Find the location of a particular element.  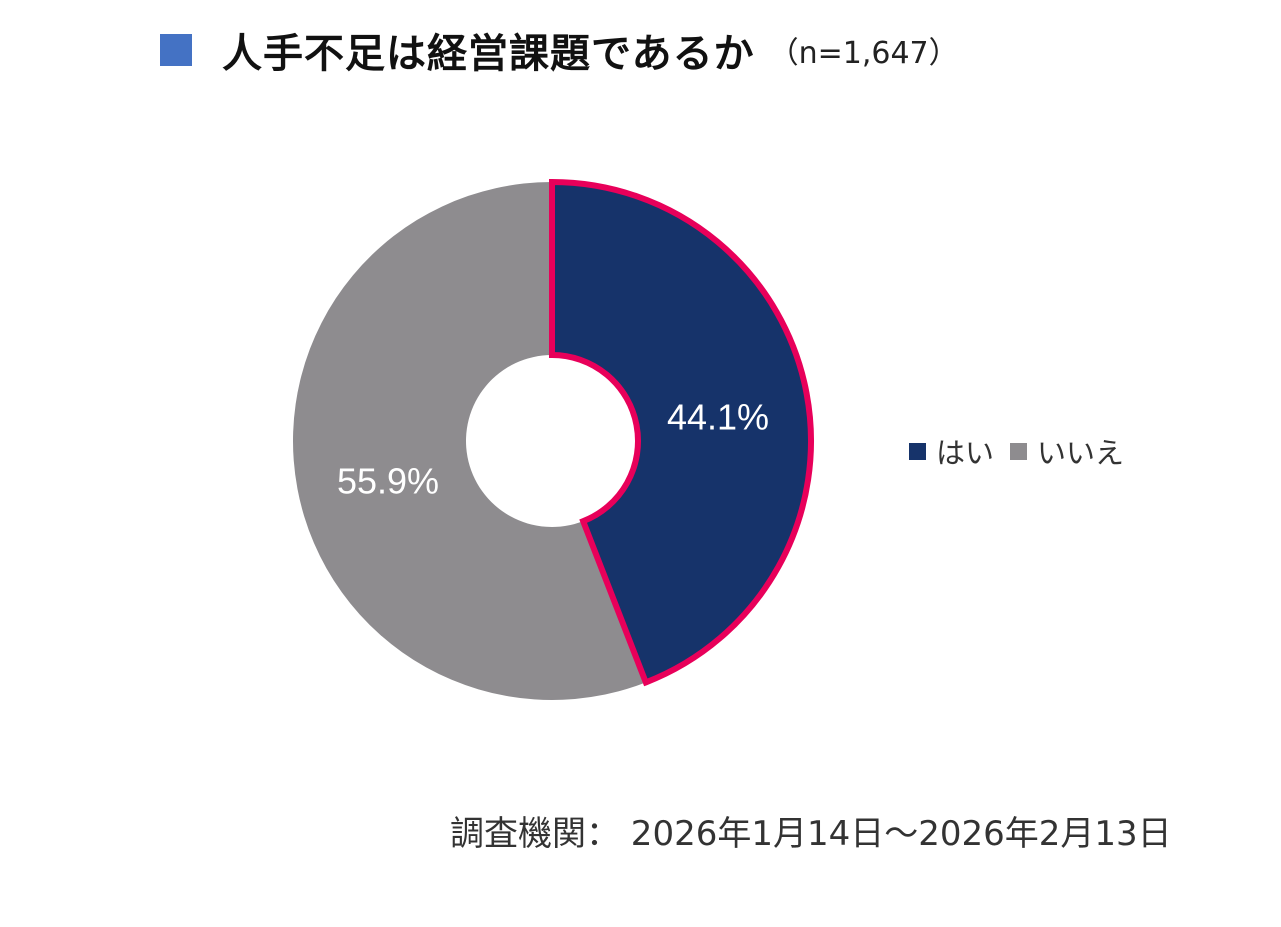

legend-swatch-no is located at coordinates (1019, 451).